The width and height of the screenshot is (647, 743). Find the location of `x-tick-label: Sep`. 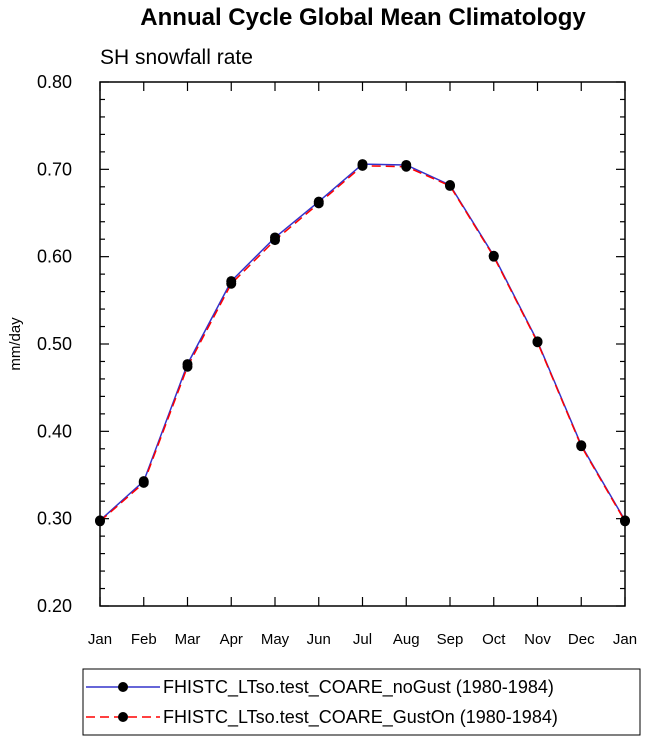

x-tick-label: Sep is located at coordinates (450, 639).